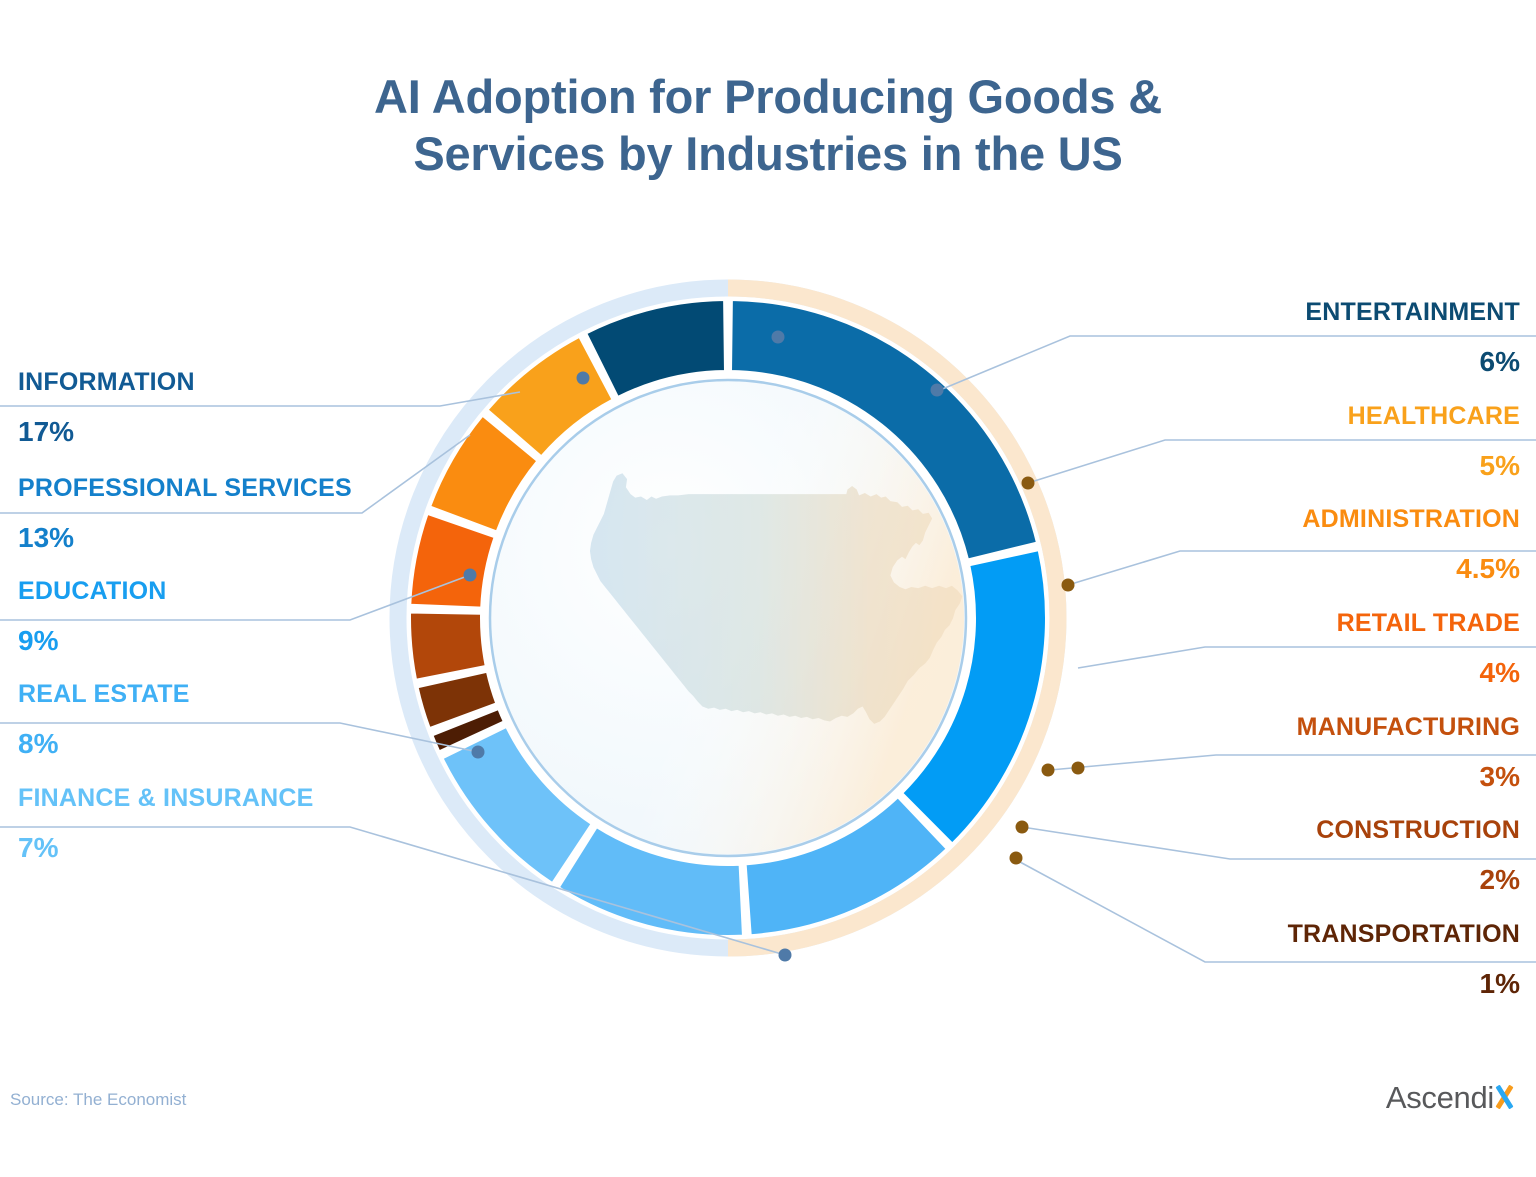 Image resolution: width=1536 pixels, height=1177 pixels. What do you see at coordinates (185, 514) in the screenshot?
I see `label-professional-services: PROFESSIONAL SERVICES 13%` at bounding box center [185, 514].